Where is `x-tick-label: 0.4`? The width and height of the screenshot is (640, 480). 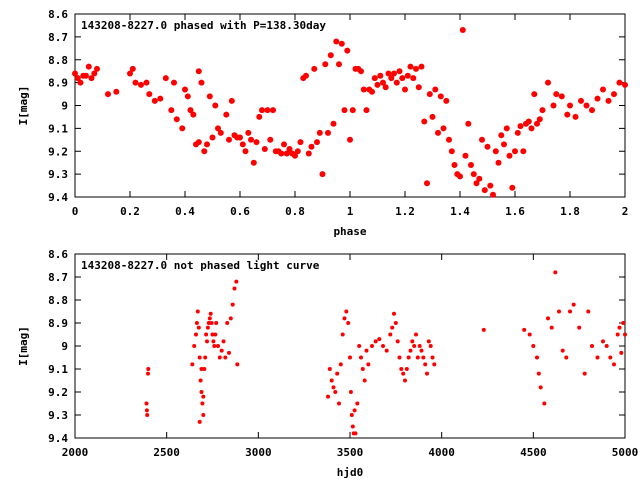 x-tick-label: 0.4 is located at coordinates (185, 211).